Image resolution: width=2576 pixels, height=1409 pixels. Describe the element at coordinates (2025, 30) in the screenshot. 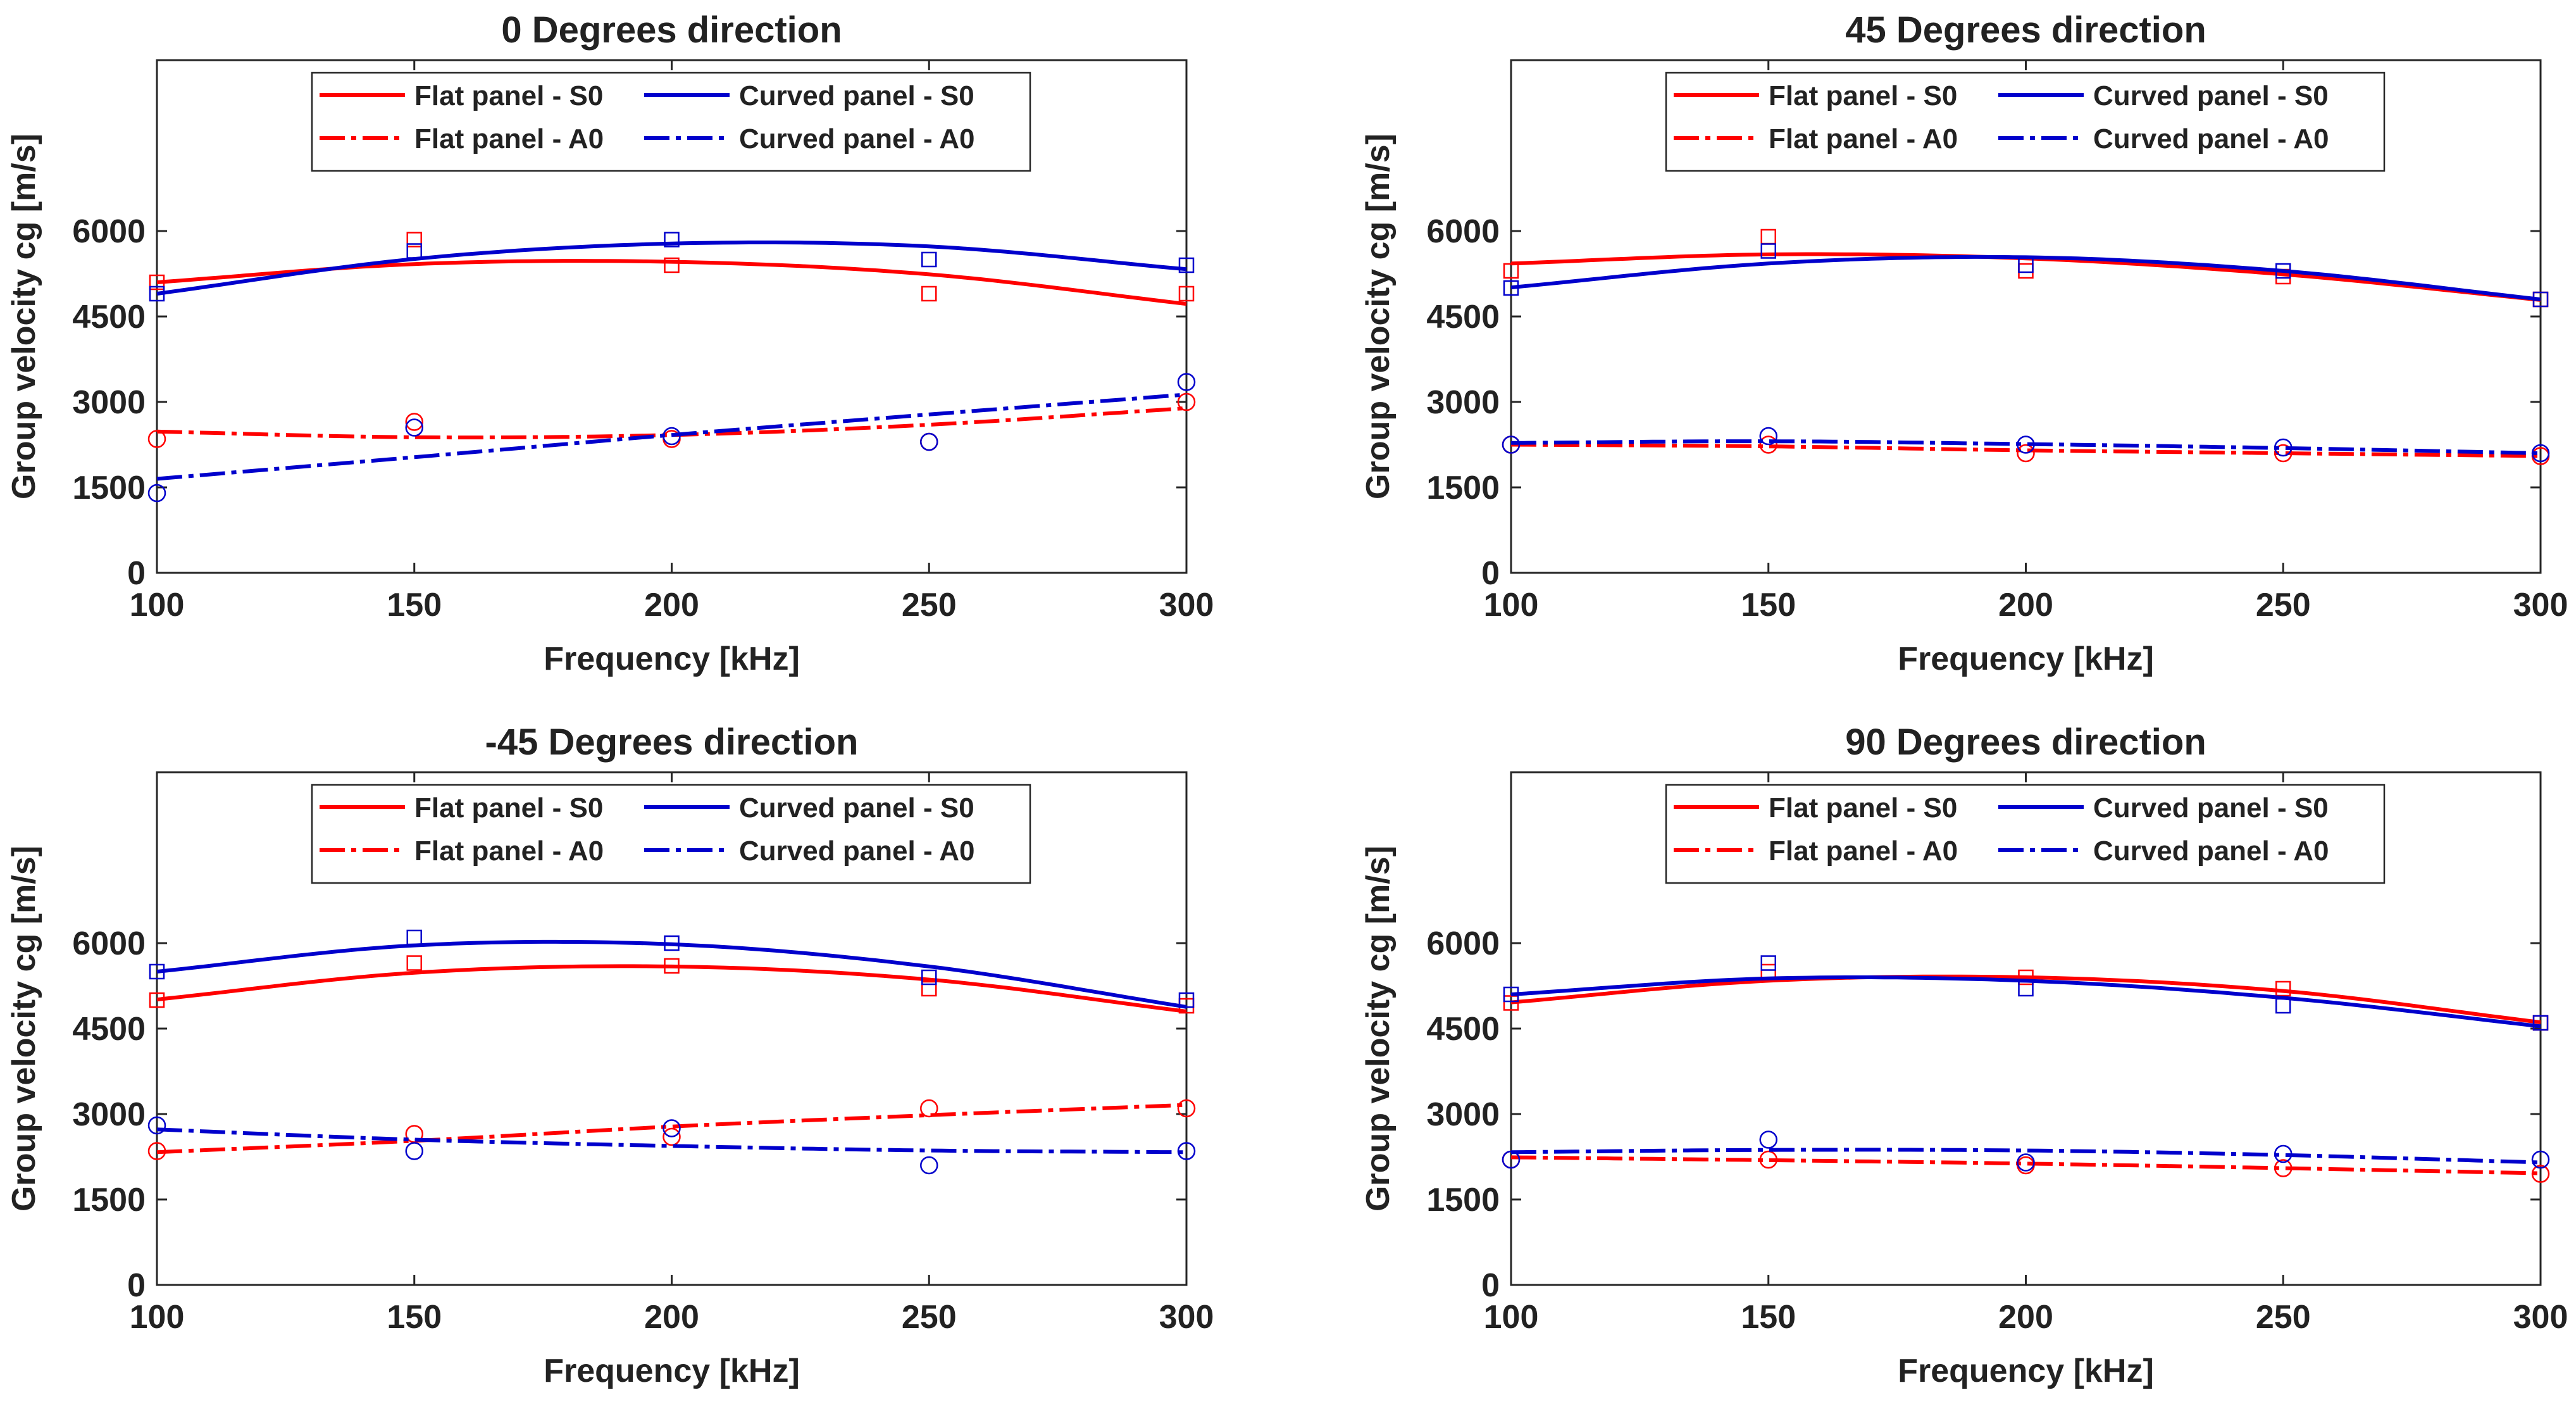

I see `chart-title: 45 Degrees direction` at that location.